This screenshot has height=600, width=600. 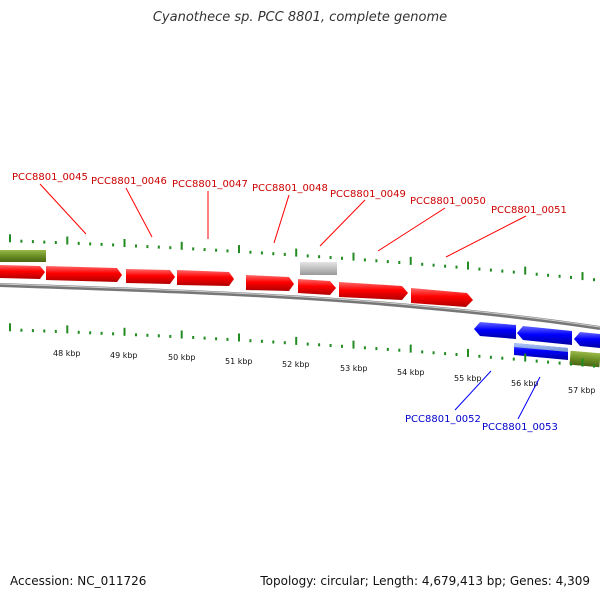 I want to click on scale-label: 57 kbp, so click(x=582, y=390).